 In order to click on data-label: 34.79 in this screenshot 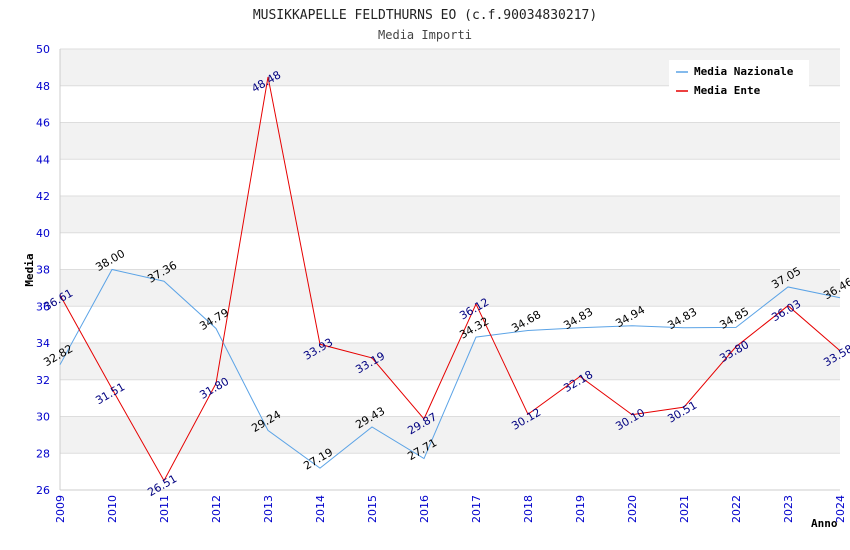, I will do `click(214, 319)`.